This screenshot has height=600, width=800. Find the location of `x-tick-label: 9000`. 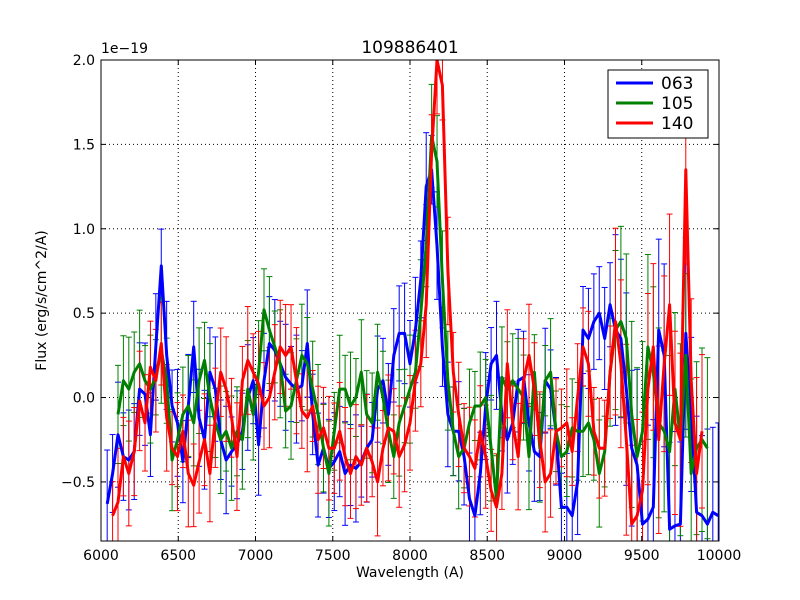

x-tick-label: 9000 is located at coordinates (565, 556).